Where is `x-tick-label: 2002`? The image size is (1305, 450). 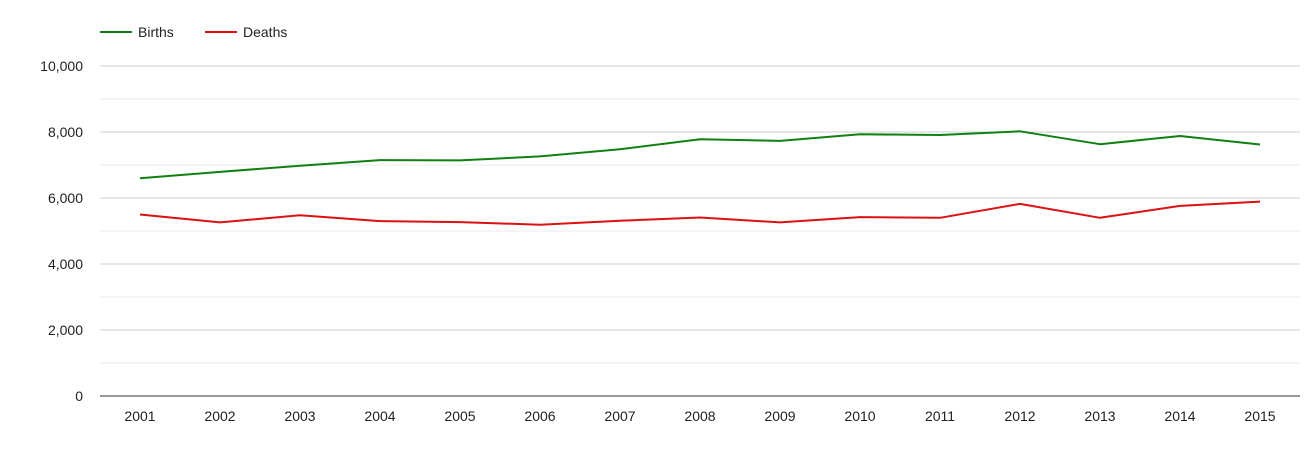 x-tick-label: 2002 is located at coordinates (219, 416).